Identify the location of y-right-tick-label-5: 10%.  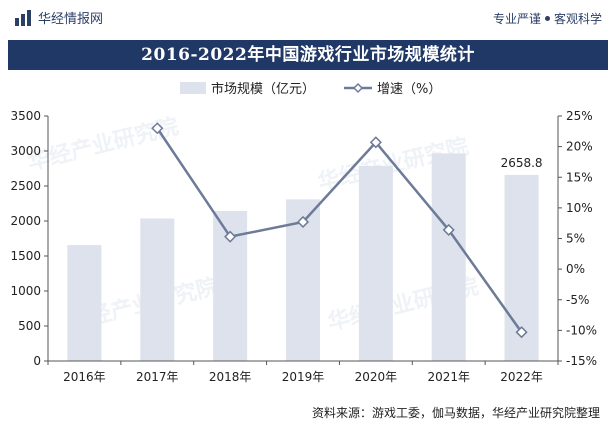
(579, 208).